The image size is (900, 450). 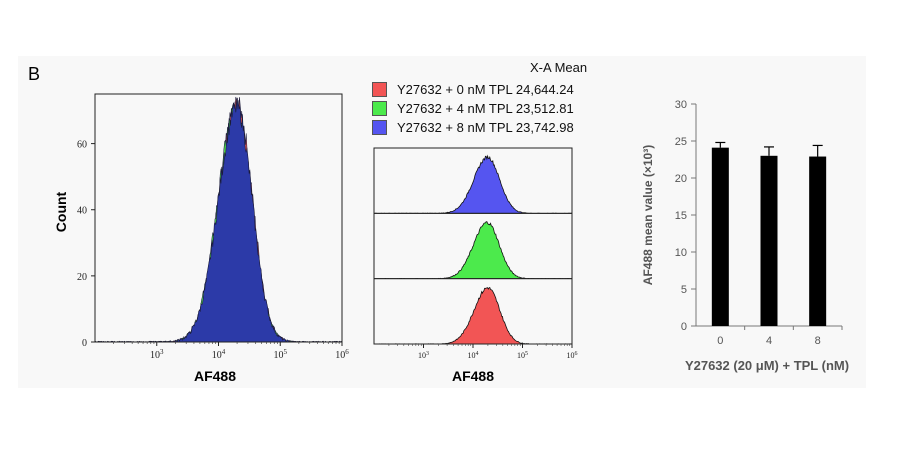 I want to click on bar-y-tick-label-2: 10, so click(x=681, y=253).